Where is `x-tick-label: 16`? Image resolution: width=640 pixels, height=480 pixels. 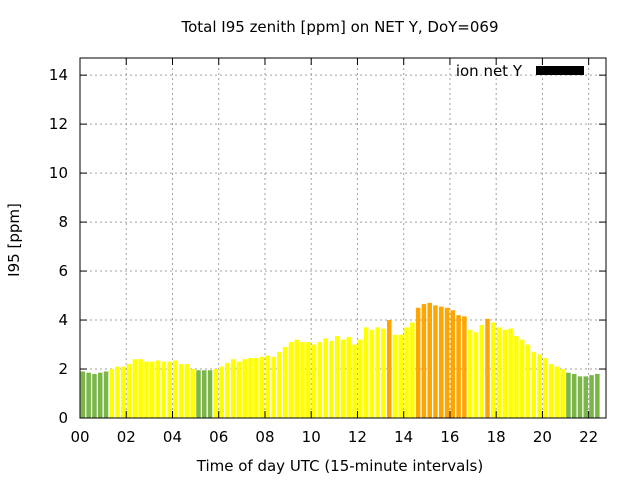
x-tick-label: 16 is located at coordinates (449, 437).